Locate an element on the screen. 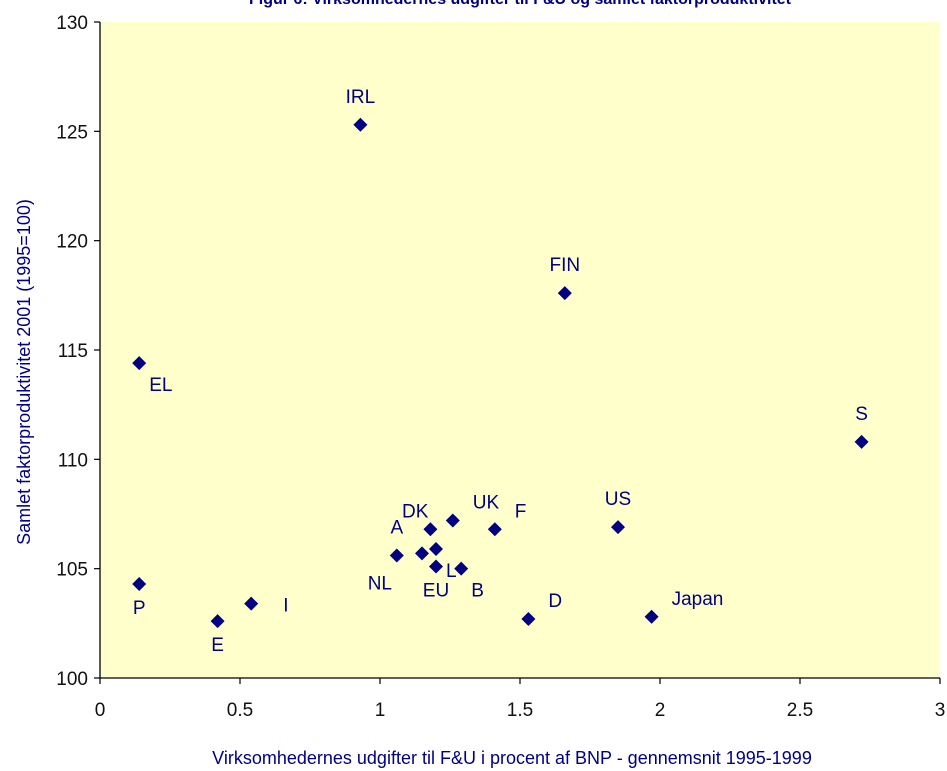 This screenshot has width=947, height=771. x-tick-label: 1.5 is located at coordinates (520, 710).